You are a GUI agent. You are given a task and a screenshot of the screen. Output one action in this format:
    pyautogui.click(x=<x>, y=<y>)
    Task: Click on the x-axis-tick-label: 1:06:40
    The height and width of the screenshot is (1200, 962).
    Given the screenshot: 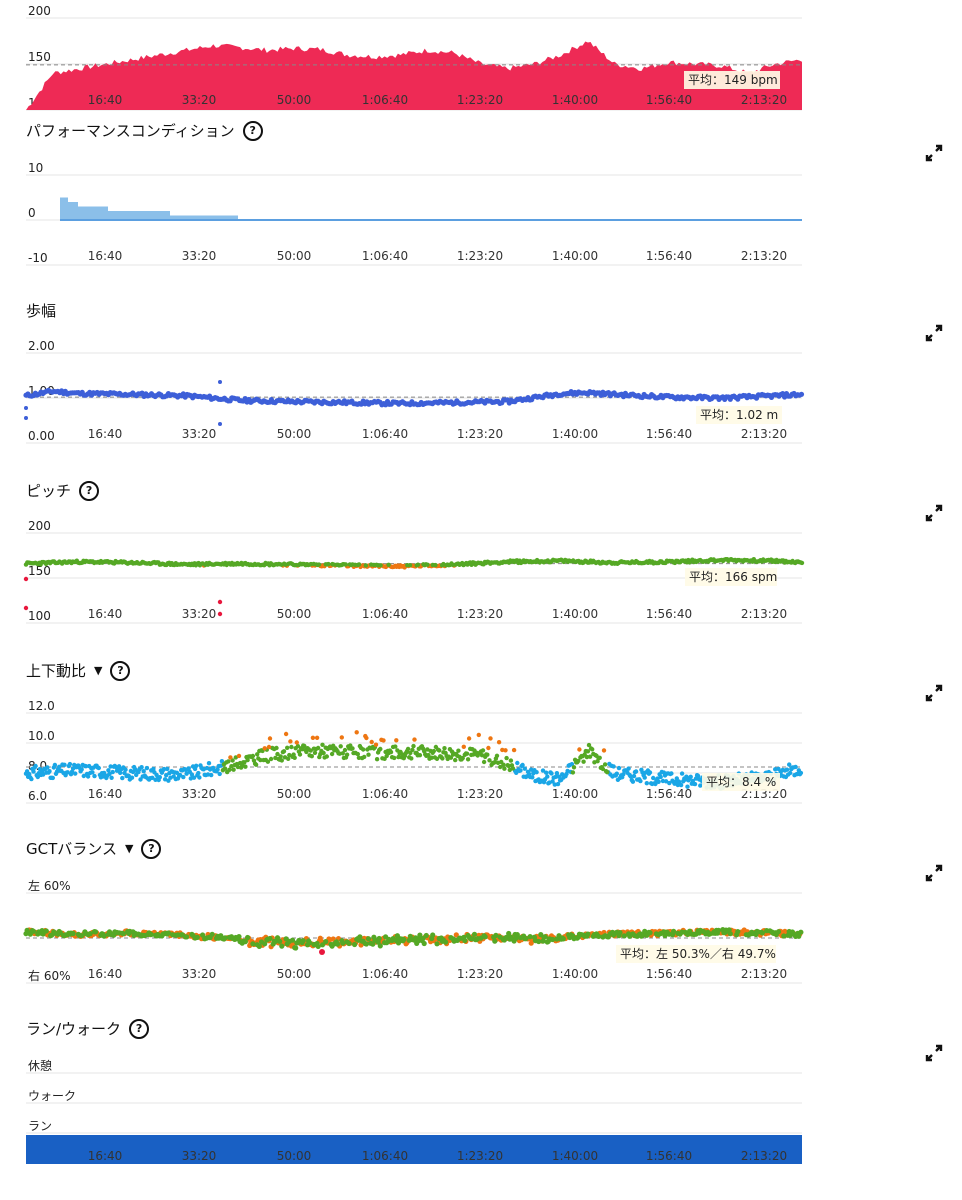 What is the action you would take?
    pyautogui.click(x=385, y=256)
    